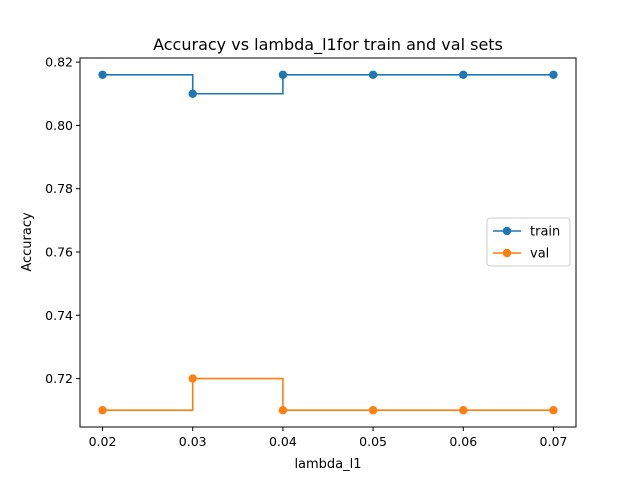 Image resolution: width=640 pixels, height=480 pixels. Describe the element at coordinates (59, 378) in the screenshot. I see `y-tick-label: 0.72` at that location.